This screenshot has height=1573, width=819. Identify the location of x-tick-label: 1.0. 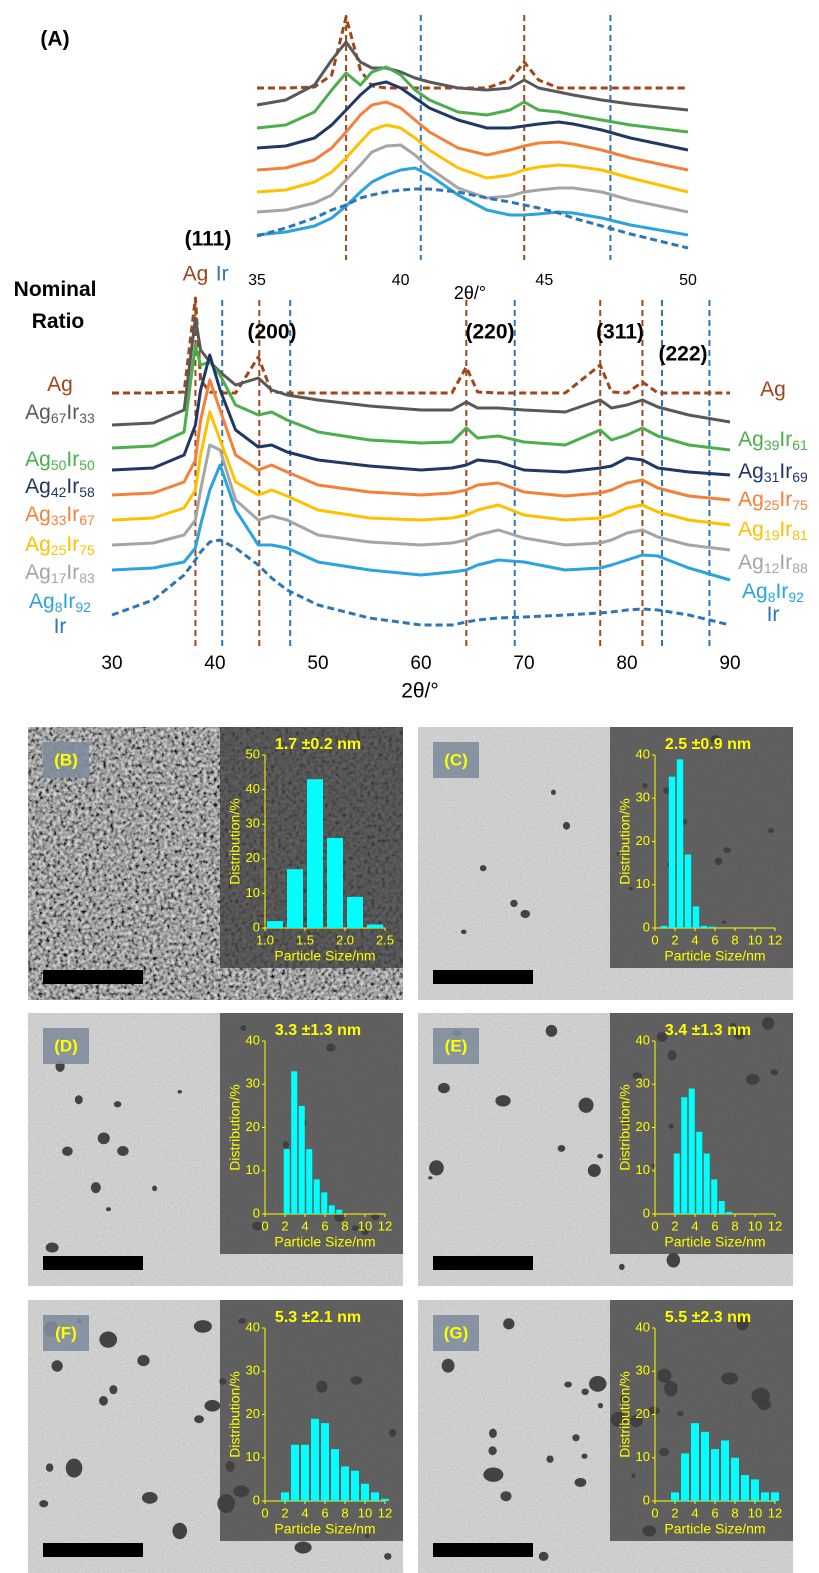
(265, 939).